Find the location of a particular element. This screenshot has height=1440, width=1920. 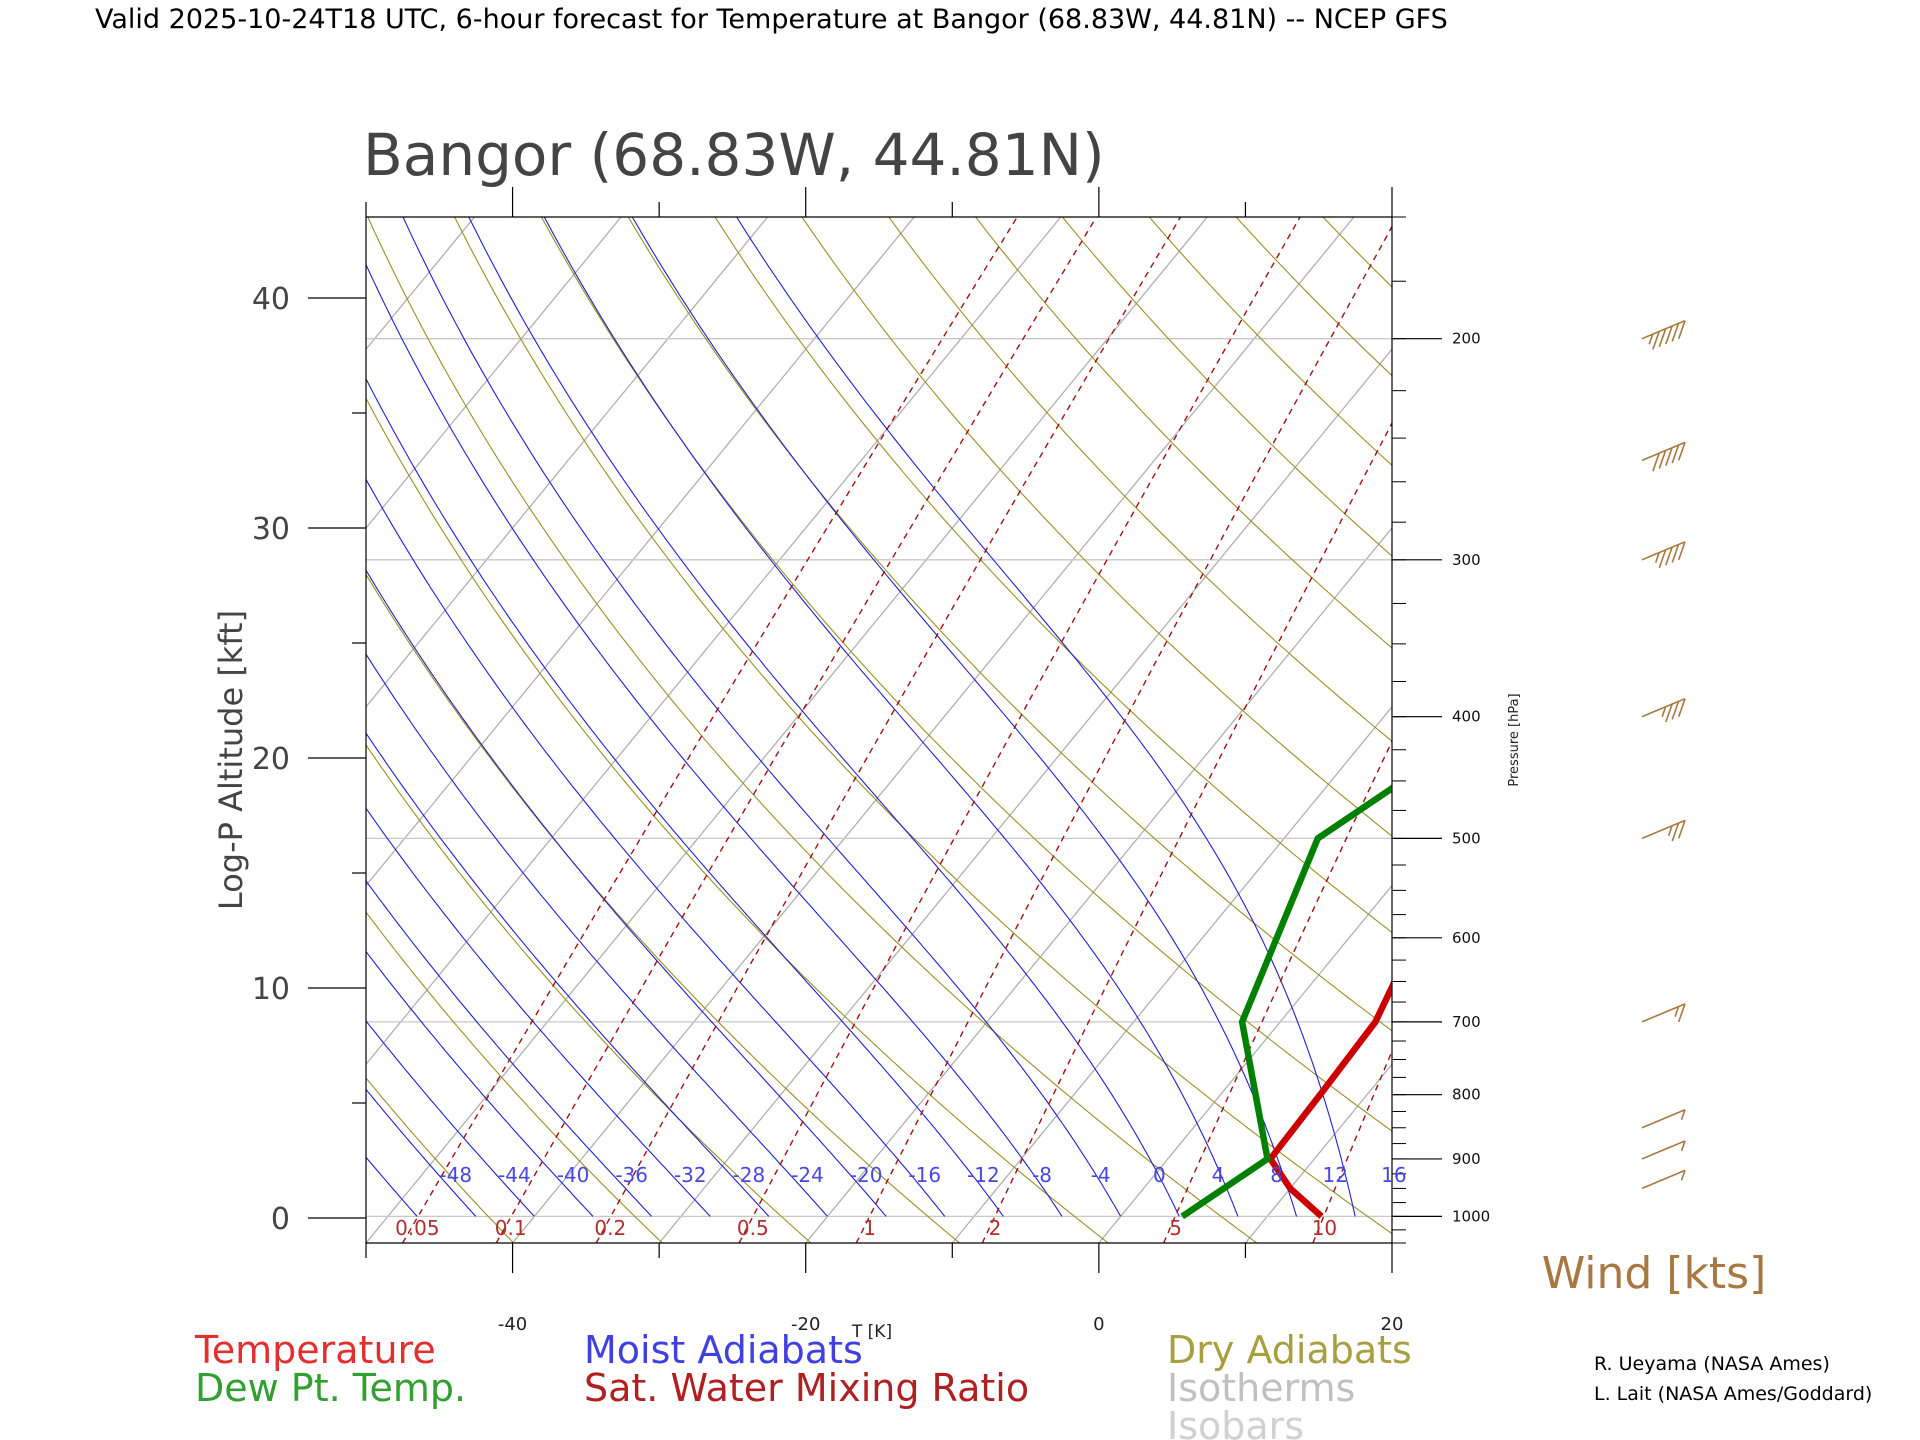

altitude-label: 30 is located at coordinates (271, 529).